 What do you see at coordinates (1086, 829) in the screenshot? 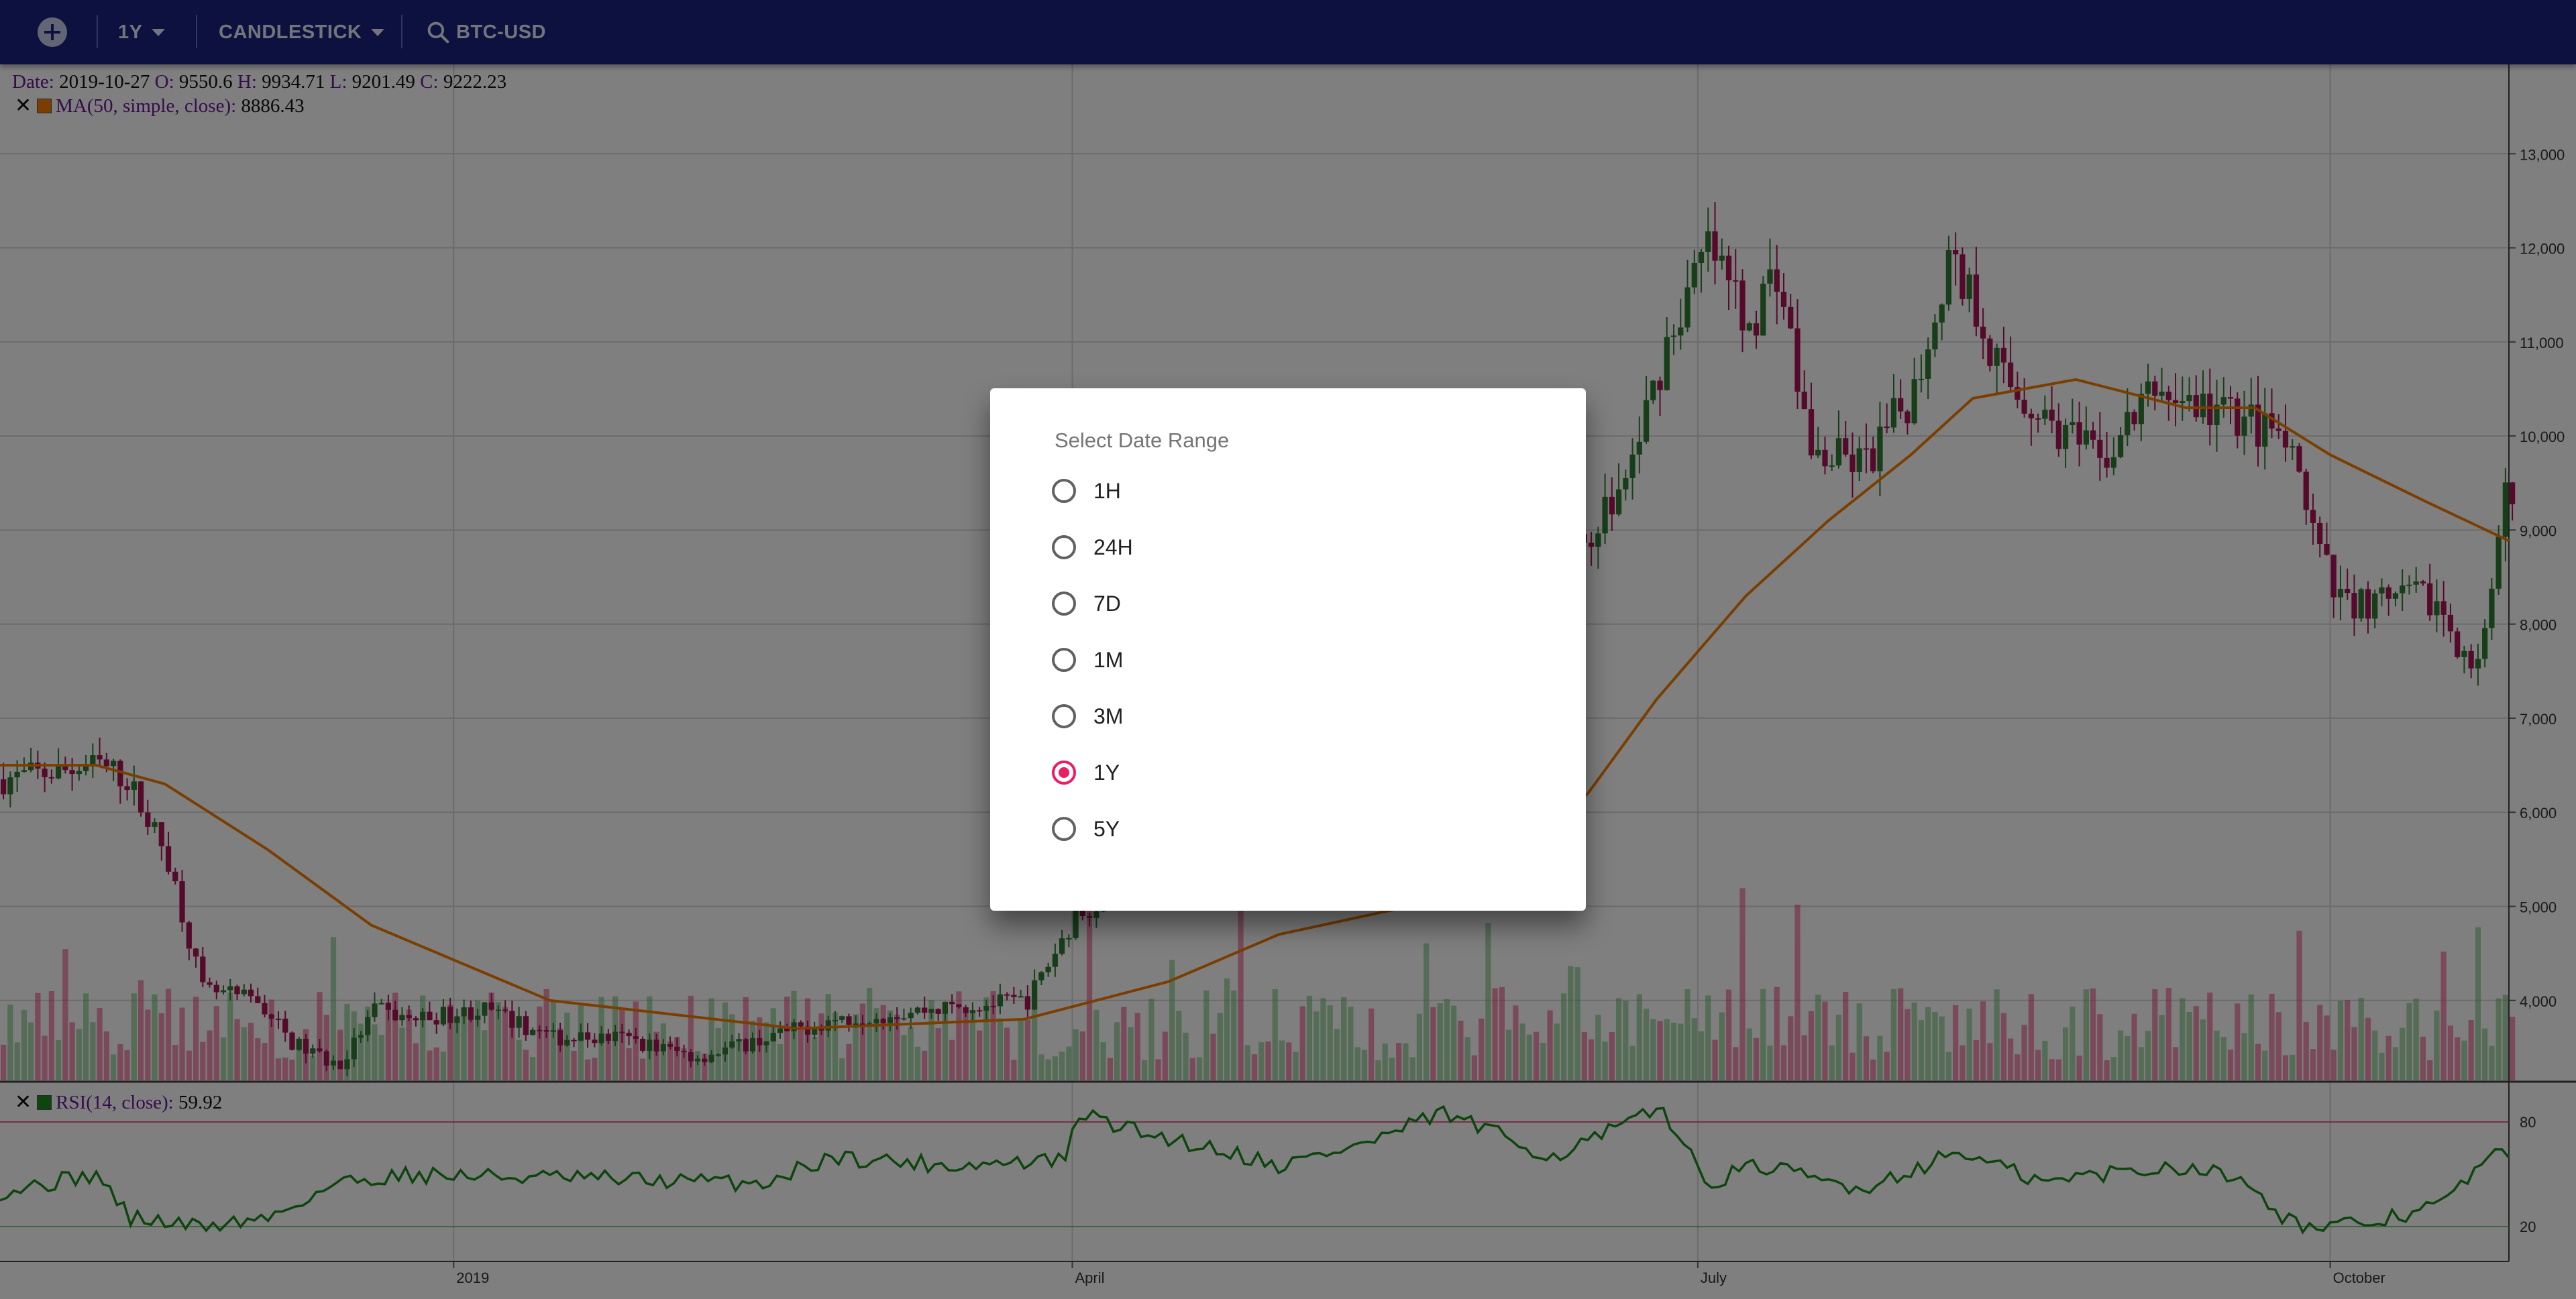
I see `radio-option-5y: 5Y` at bounding box center [1086, 829].